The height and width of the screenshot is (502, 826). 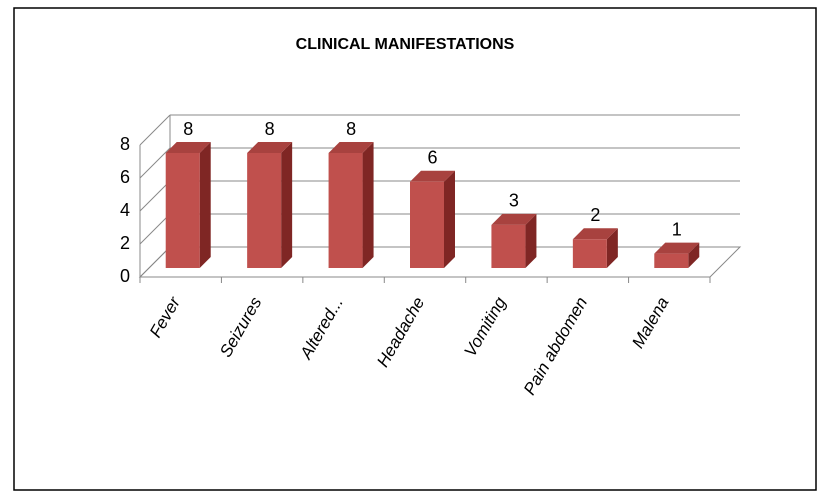 What do you see at coordinates (405, 44) in the screenshot?
I see `chart-title: CLINICAL MANIFESTATIONS` at bounding box center [405, 44].